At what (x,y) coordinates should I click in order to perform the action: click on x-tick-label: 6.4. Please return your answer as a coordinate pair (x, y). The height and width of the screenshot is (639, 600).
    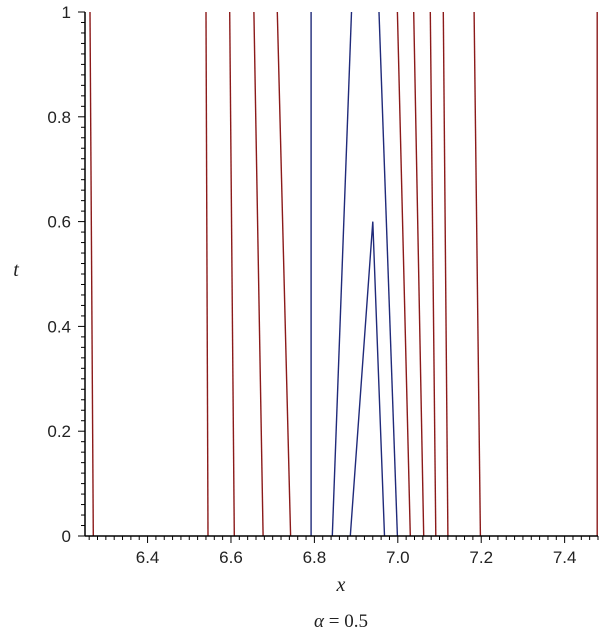
    Looking at the image, I should click on (148, 557).